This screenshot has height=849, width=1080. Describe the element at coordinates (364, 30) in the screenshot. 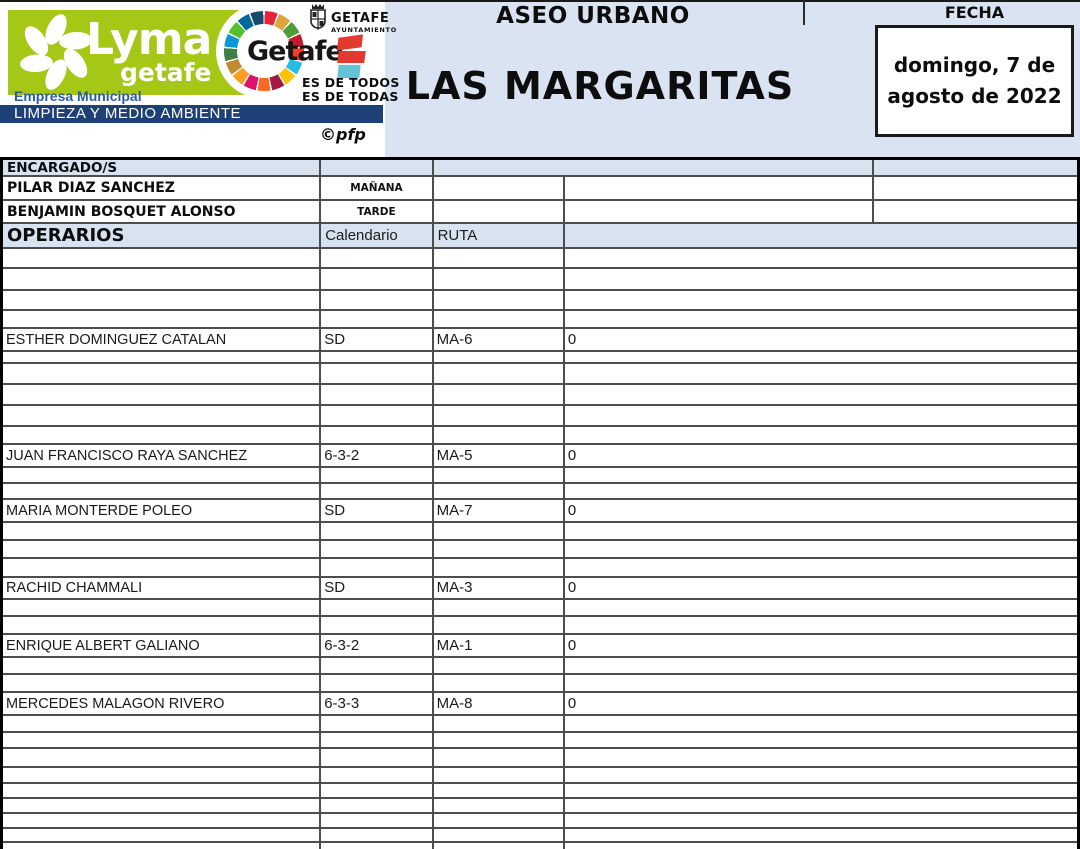

I see `ayuntamiento-text: AYUNTAMIENTO` at that location.